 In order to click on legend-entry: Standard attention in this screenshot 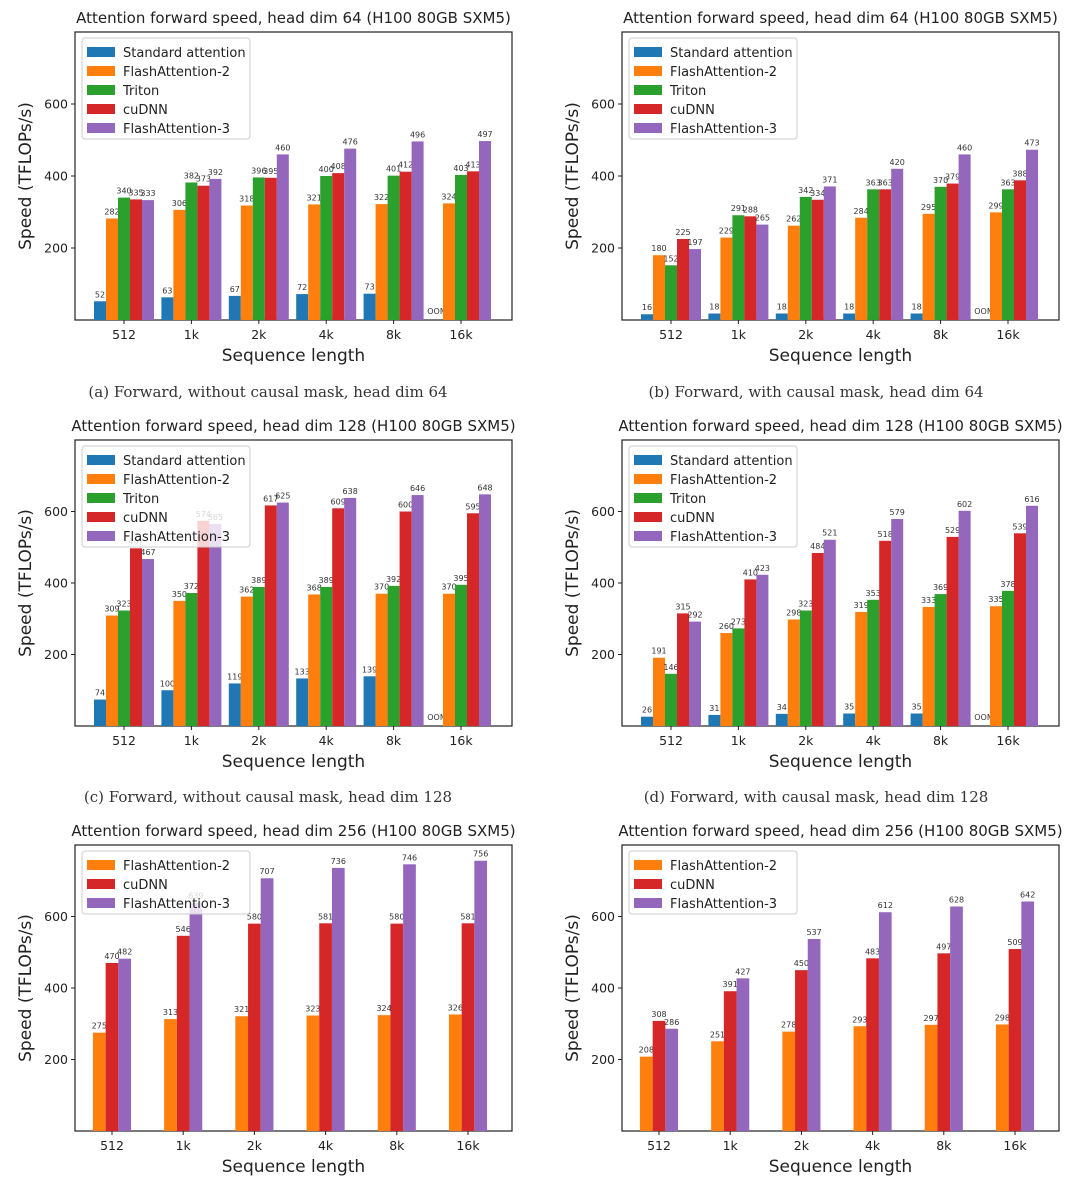, I will do `click(731, 53)`.